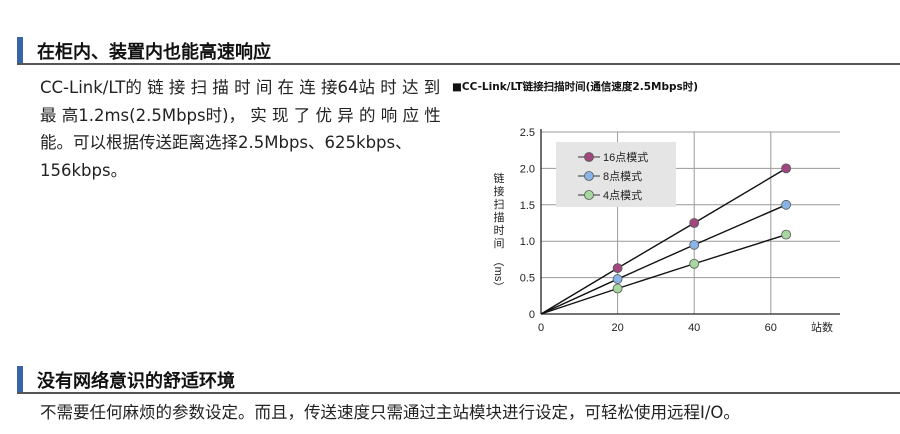 The width and height of the screenshot is (900, 434). What do you see at coordinates (822, 327) in the screenshot?
I see `x-axis-label: 站数` at bounding box center [822, 327].